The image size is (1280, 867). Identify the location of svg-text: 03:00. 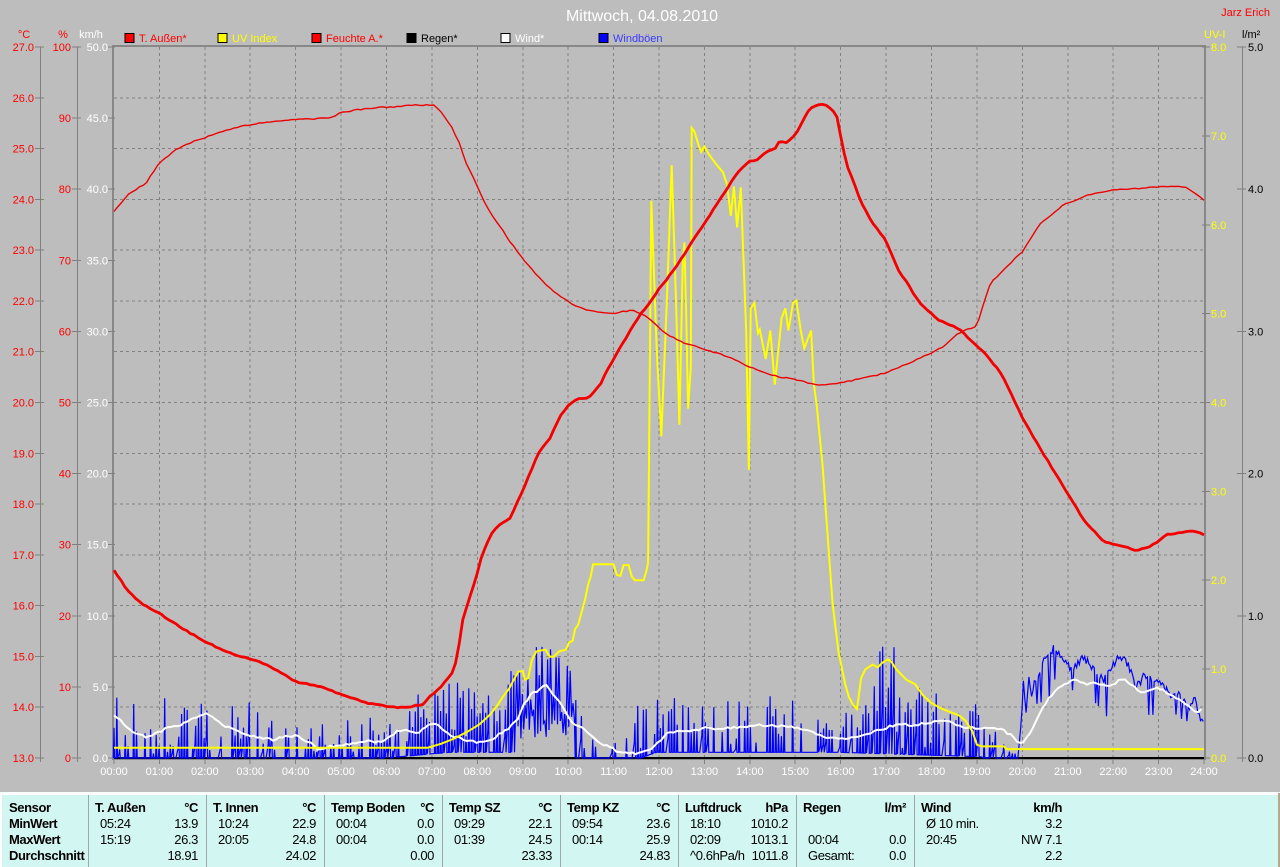
(250, 772).